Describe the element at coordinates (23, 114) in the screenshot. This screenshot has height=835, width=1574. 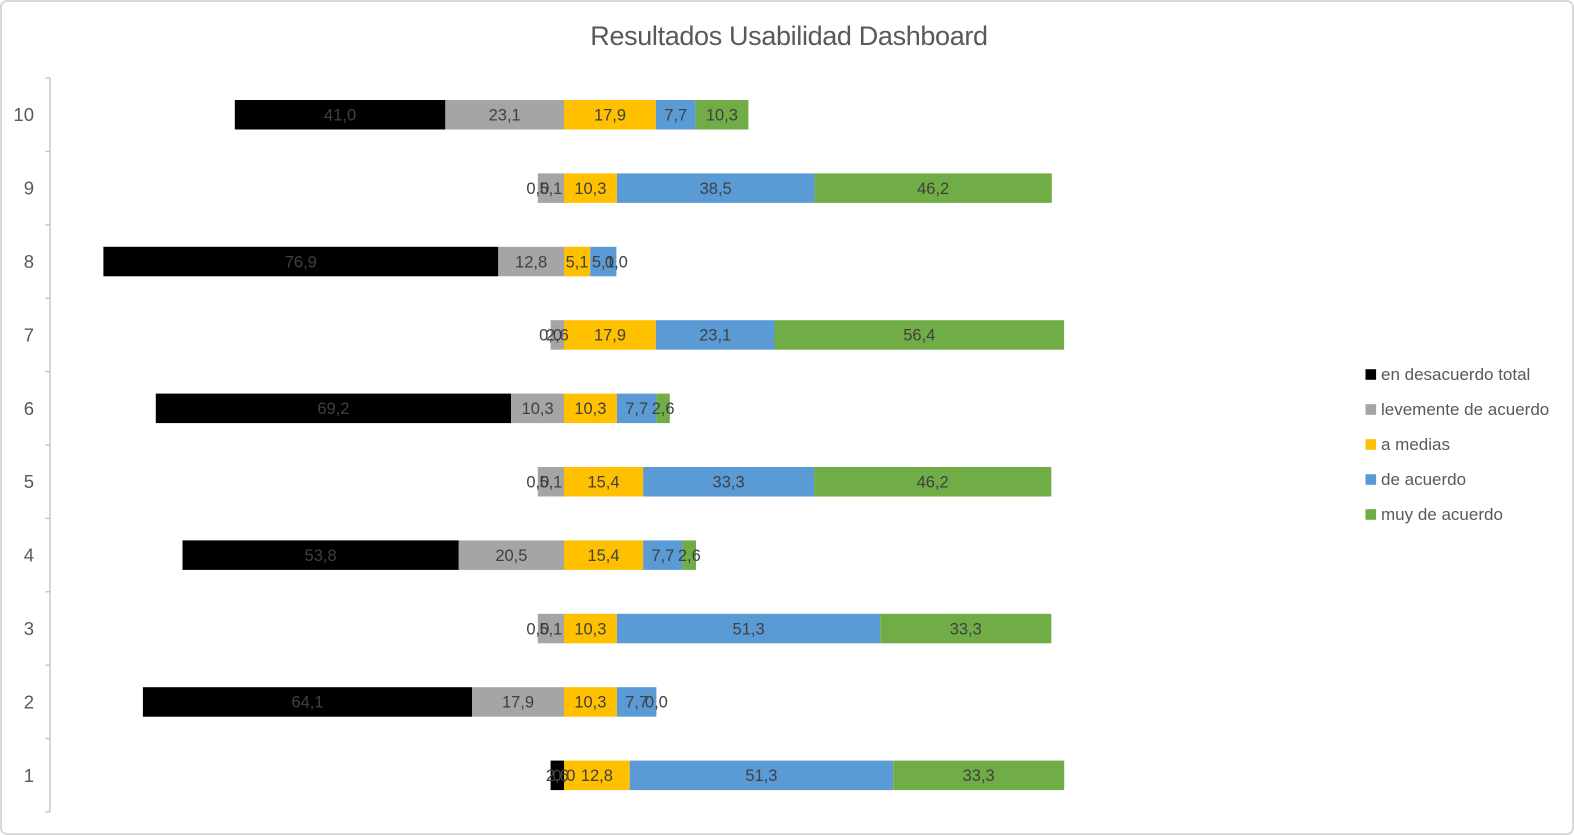
I see `svg-text: 10` at that location.